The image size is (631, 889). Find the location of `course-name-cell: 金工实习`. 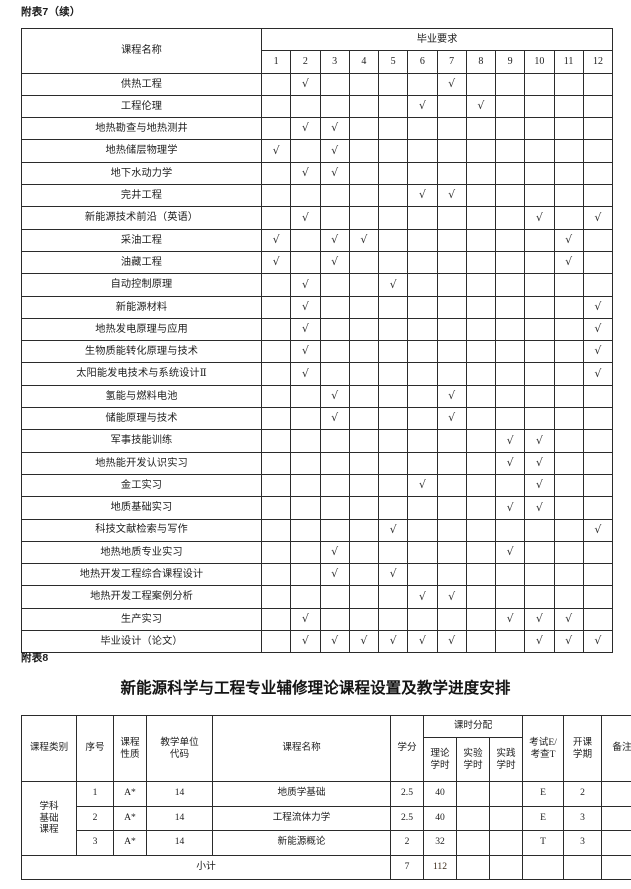

course-name-cell: 金工实习 is located at coordinates (141, 485).